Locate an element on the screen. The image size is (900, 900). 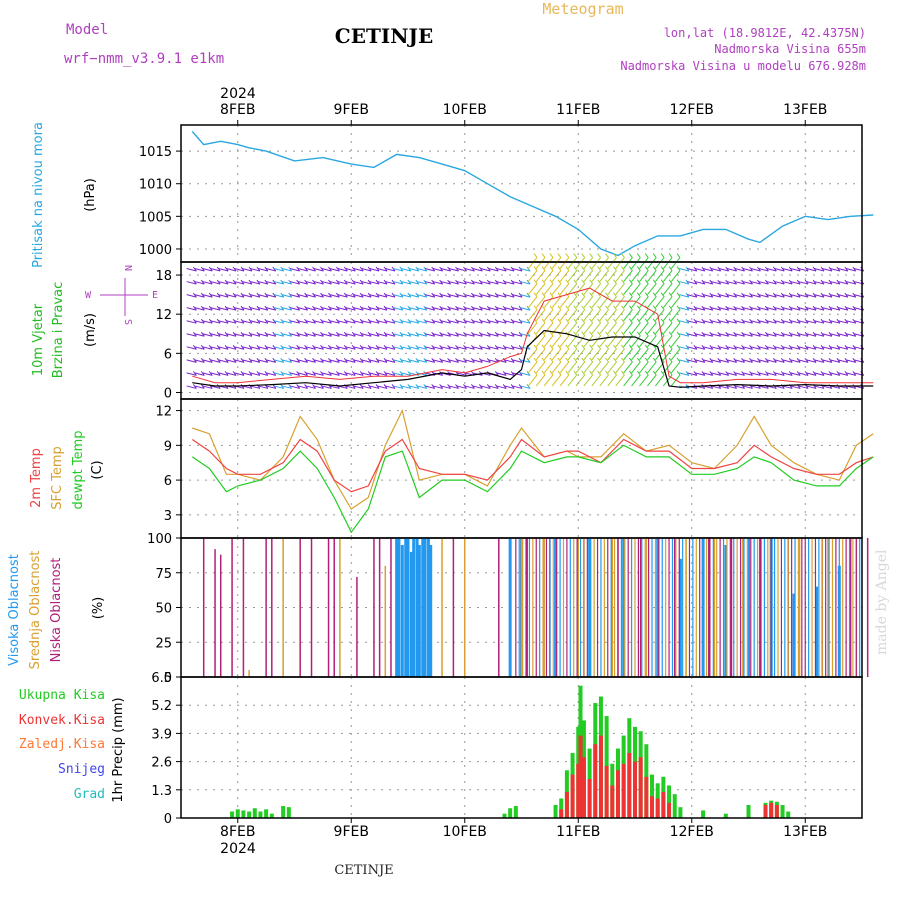
precip-conv-bar is located at coordinates (595, 781).